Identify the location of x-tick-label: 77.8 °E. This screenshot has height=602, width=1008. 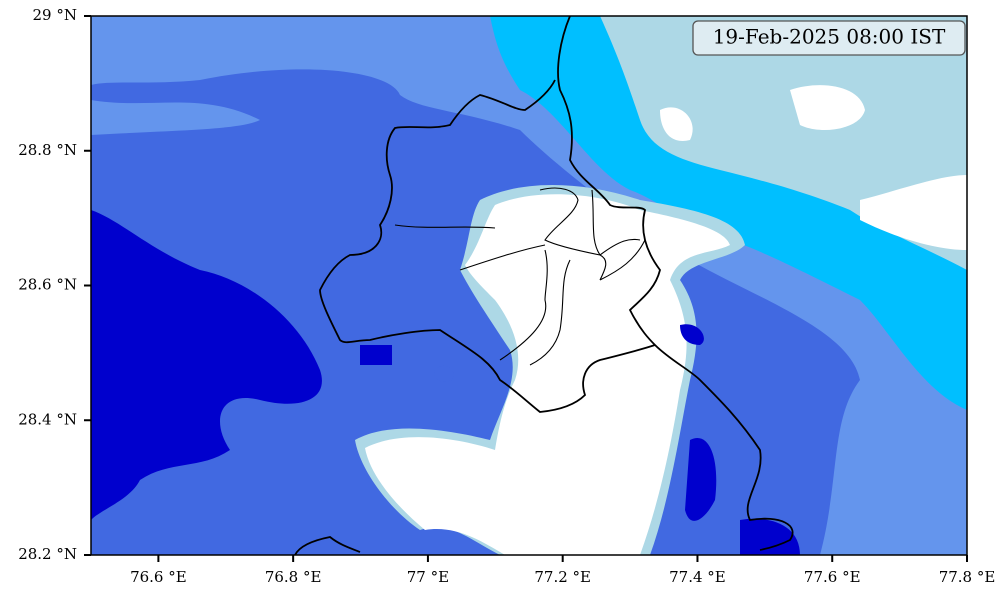
(967, 577).